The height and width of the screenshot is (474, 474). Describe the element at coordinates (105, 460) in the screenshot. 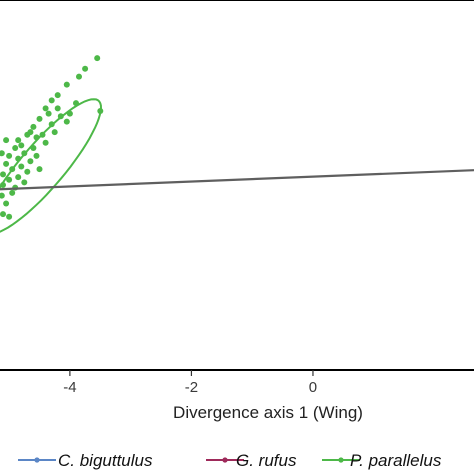

I see `legend-label: C. biguttulus` at that location.